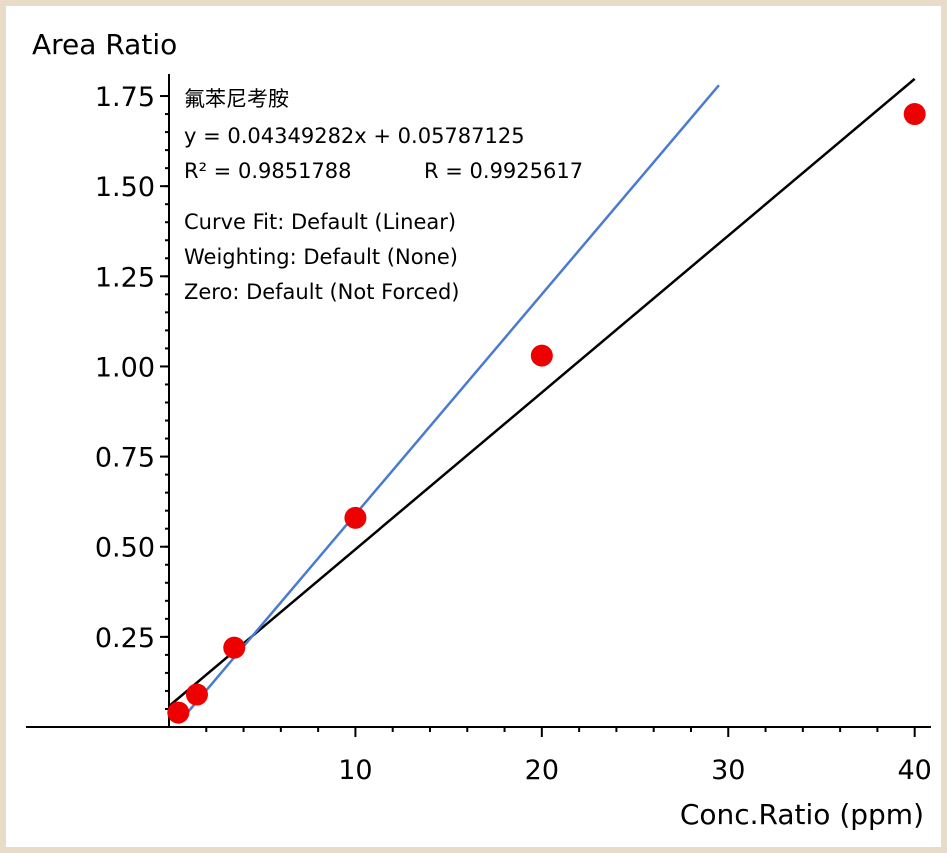 This screenshot has width=947, height=853. Describe the element at coordinates (503, 171) in the screenshot. I see `r-value-text: R = 0.9925617` at that location.